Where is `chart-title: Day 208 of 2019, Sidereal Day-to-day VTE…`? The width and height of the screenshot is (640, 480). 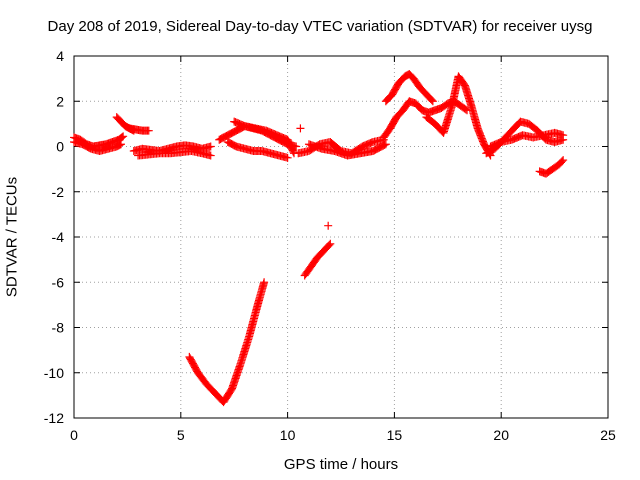 chart-title: Day 208 of 2019, Sidereal Day-to-day VTE… is located at coordinates (320, 26).